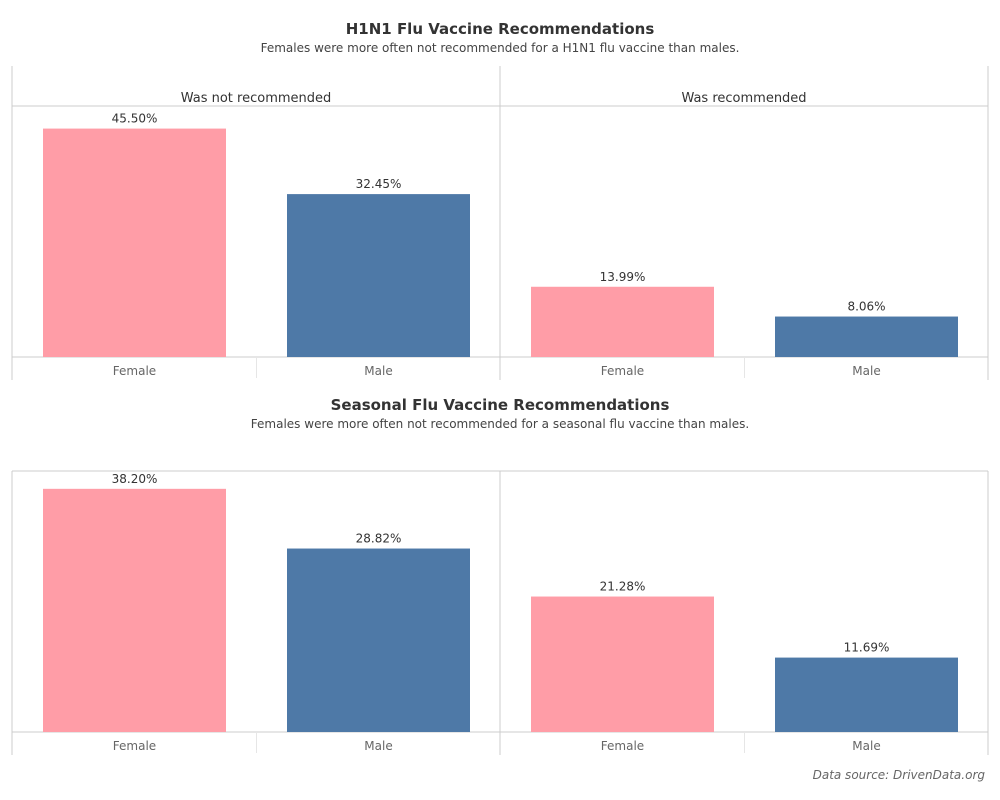  Describe the element at coordinates (134, 242) in the screenshot. I see `bar-0-0-female` at that location.